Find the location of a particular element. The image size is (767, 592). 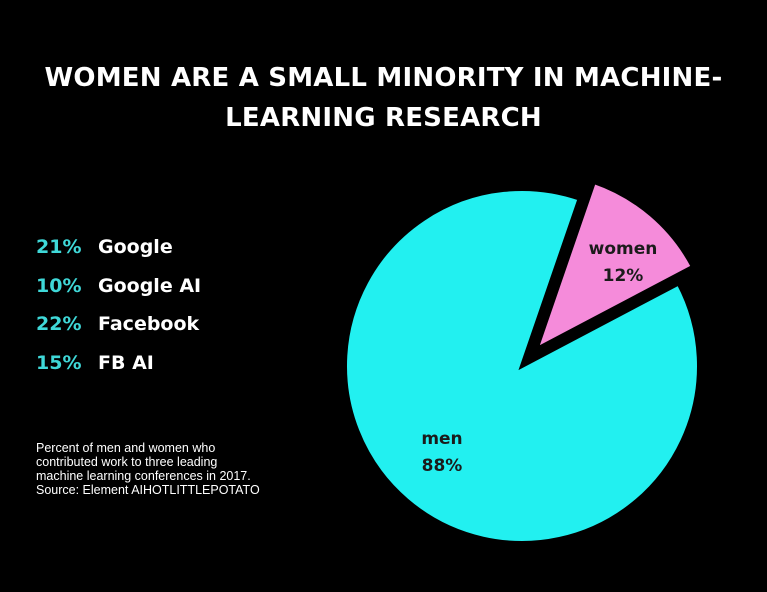

stat-percent: 15% is located at coordinates (59, 362).